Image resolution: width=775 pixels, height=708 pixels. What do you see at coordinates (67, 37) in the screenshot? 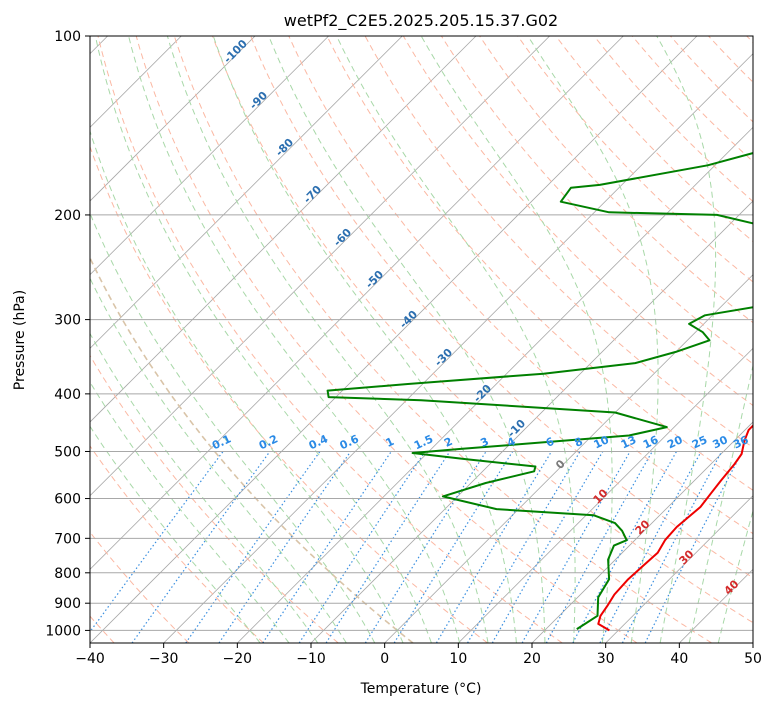
I see `y-tick-label: 100` at bounding box center [67, 37].